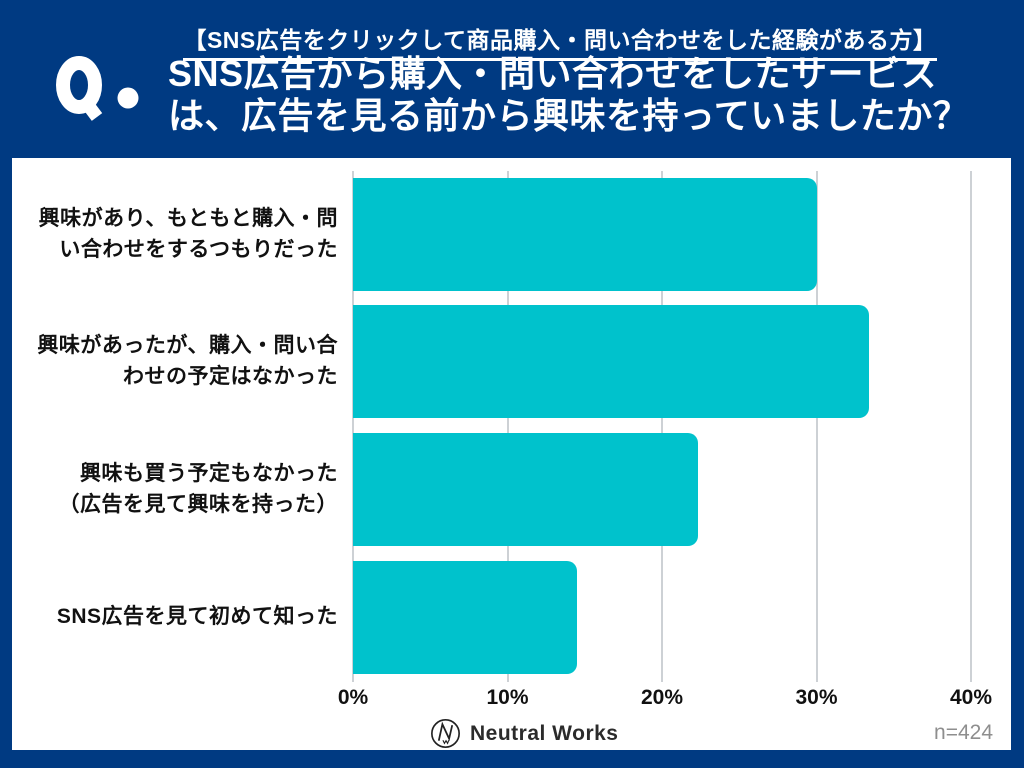  What do you see at coordinates (179, 489) in the screenshot?
I see `category-label: 興味も買う予定もなかった （広告を見て興味を持った）` at bounding box center [179, 489].